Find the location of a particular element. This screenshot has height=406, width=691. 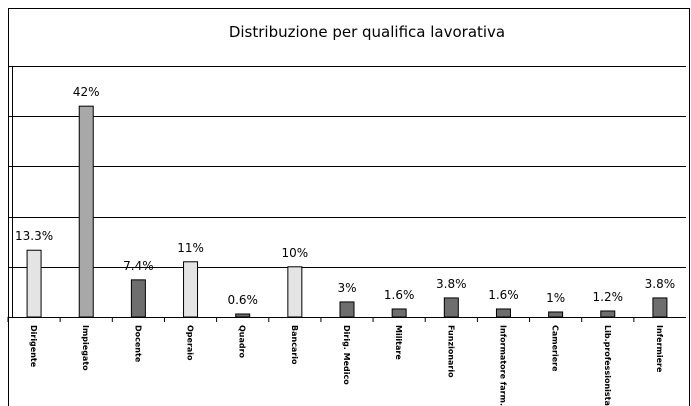

x-tick-label: Informatore farm. is located at coordinates (502, 365).